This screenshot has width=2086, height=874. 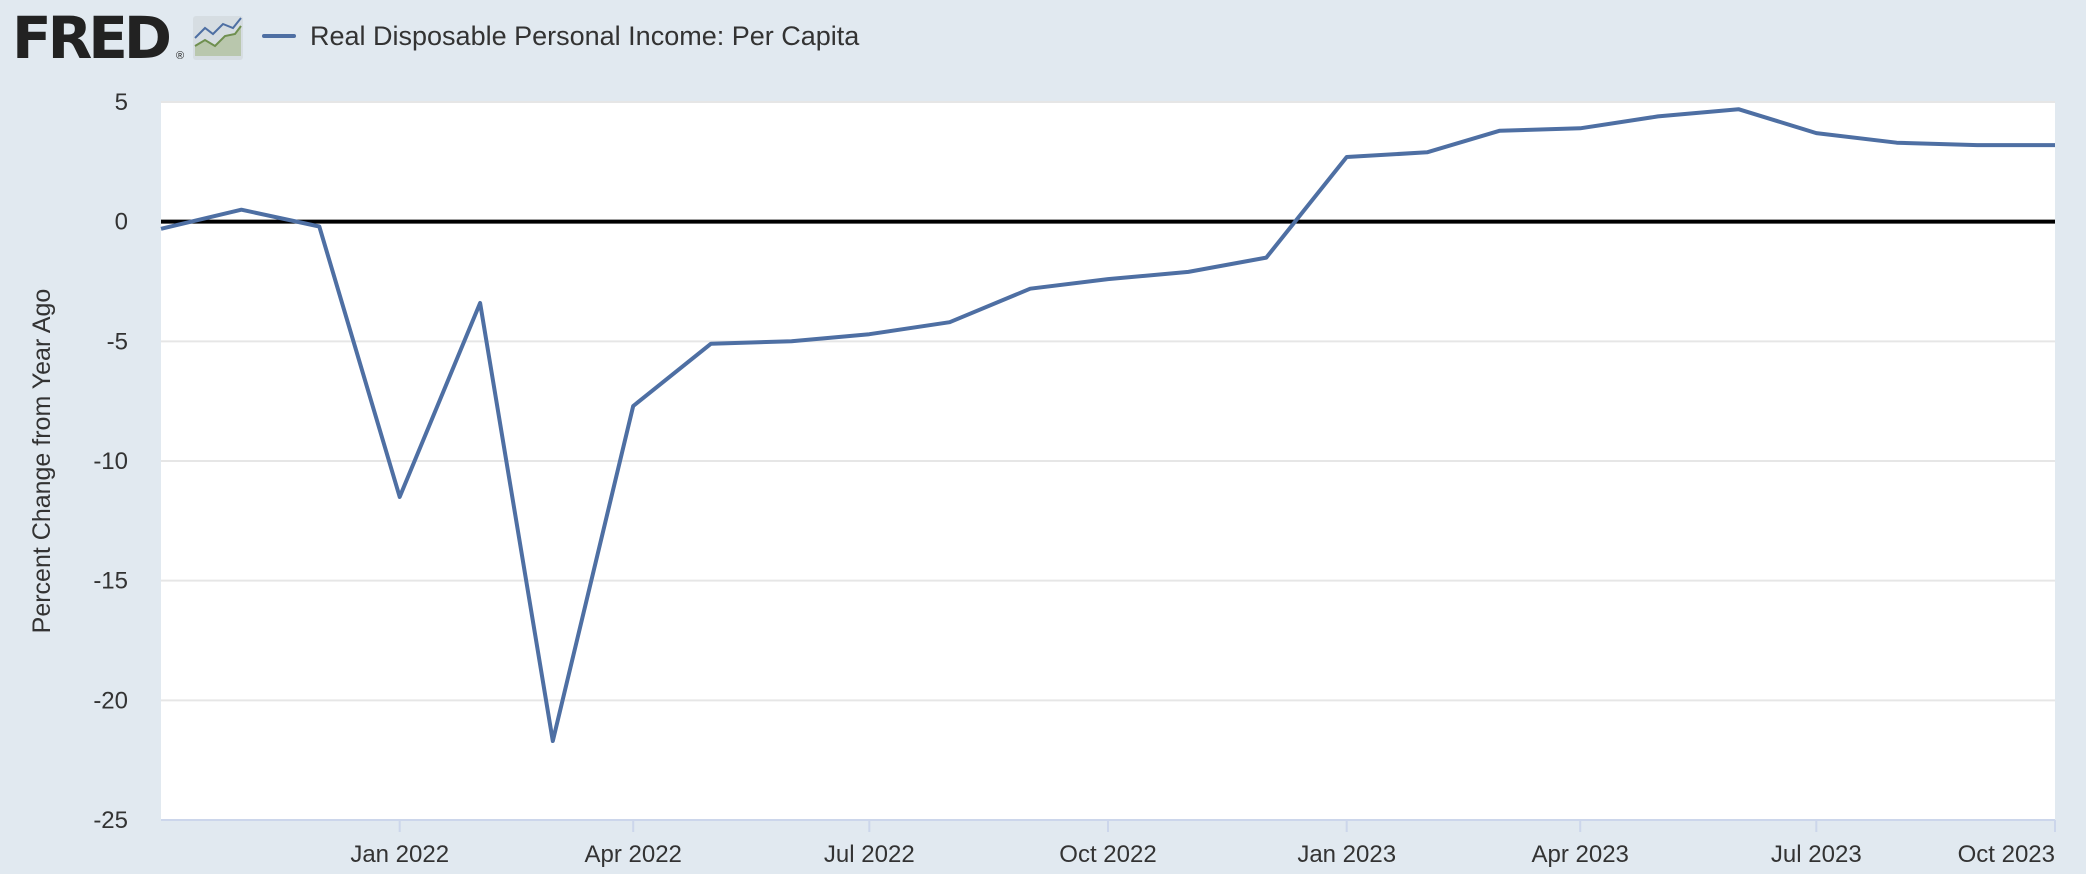 What do you see at coordinates (110, 700) in the screenshot?
I see `y-tick-label: -20` at bounding box center [110, 700].